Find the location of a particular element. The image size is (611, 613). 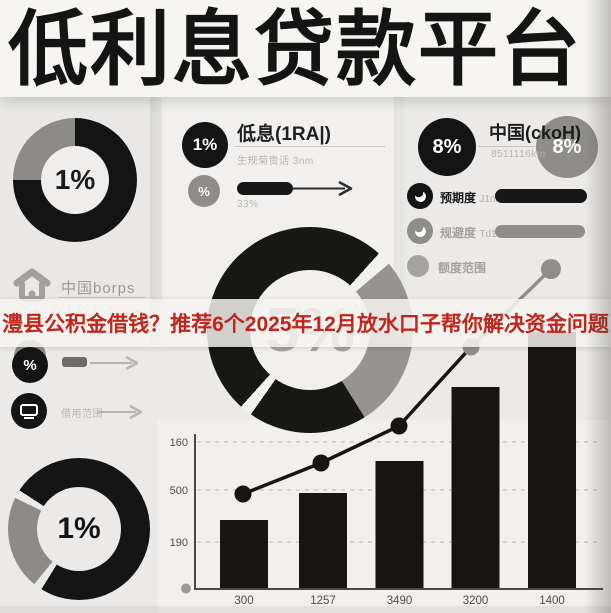

china-heading: 中国(ckoH) is located at coordinates (535, 133).